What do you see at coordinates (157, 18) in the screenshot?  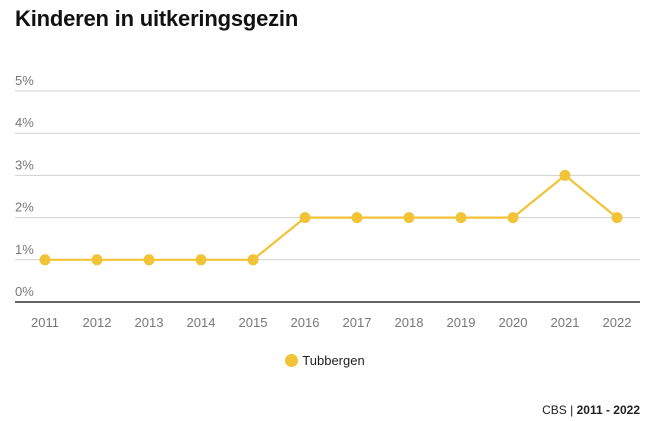 I see `chart-title: Kinderen in uitkeringsgezin` at bounding box center [157, 18].